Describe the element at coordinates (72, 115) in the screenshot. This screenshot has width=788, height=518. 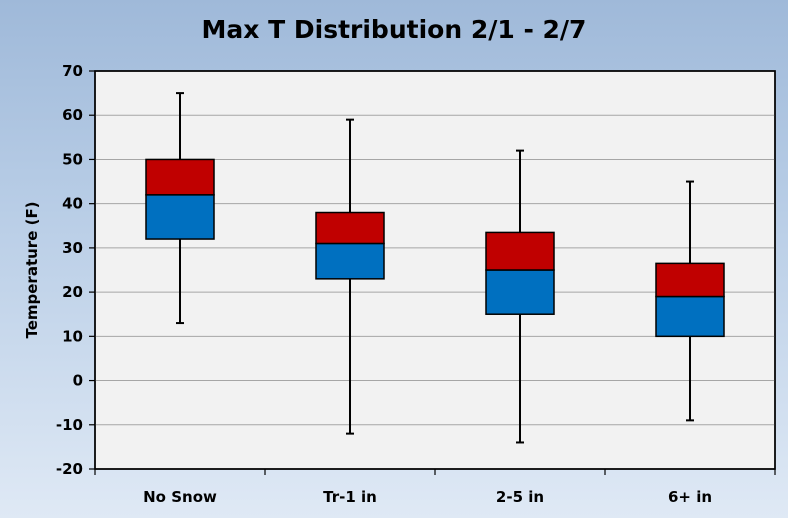
I see `y-tick-label: 60` at that location.